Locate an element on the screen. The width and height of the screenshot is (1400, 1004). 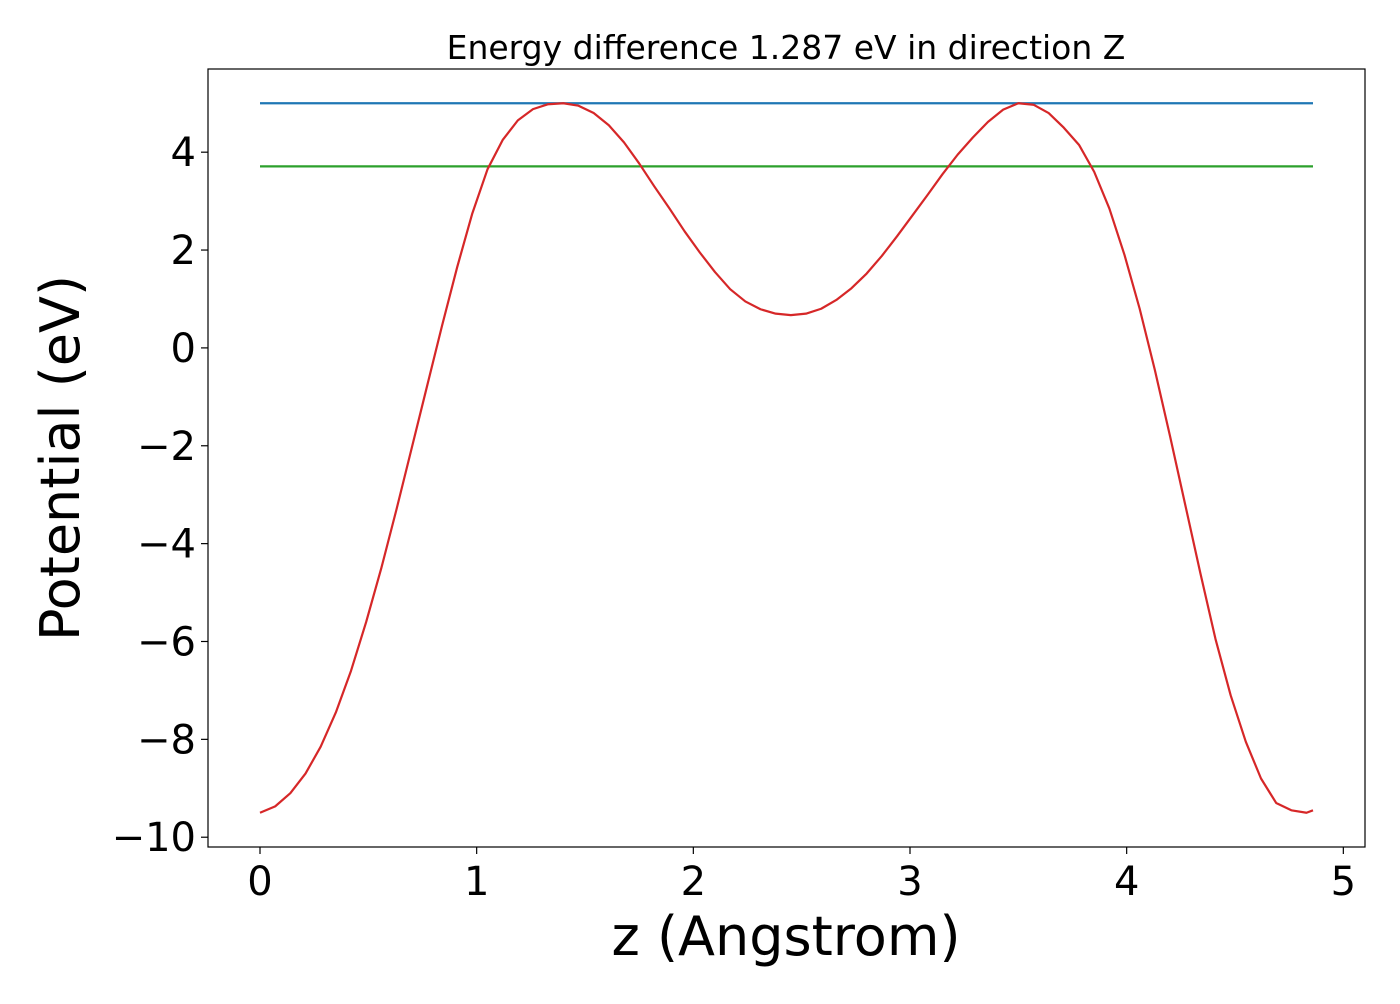
x-axis-label: z (Angstrom) is located at coordinates (785, 936).